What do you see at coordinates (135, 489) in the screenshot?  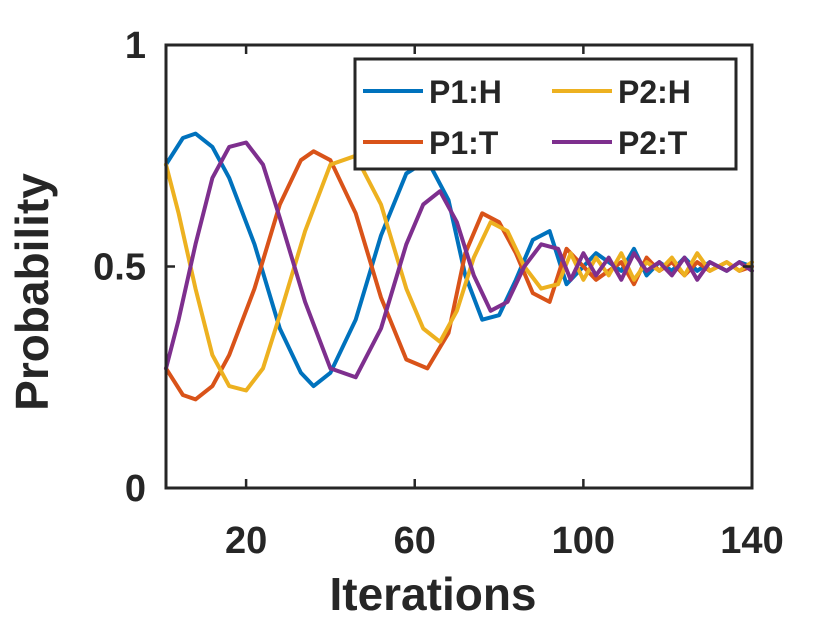 I see `y-tick-label: 0` at bounding box center [135, 489].